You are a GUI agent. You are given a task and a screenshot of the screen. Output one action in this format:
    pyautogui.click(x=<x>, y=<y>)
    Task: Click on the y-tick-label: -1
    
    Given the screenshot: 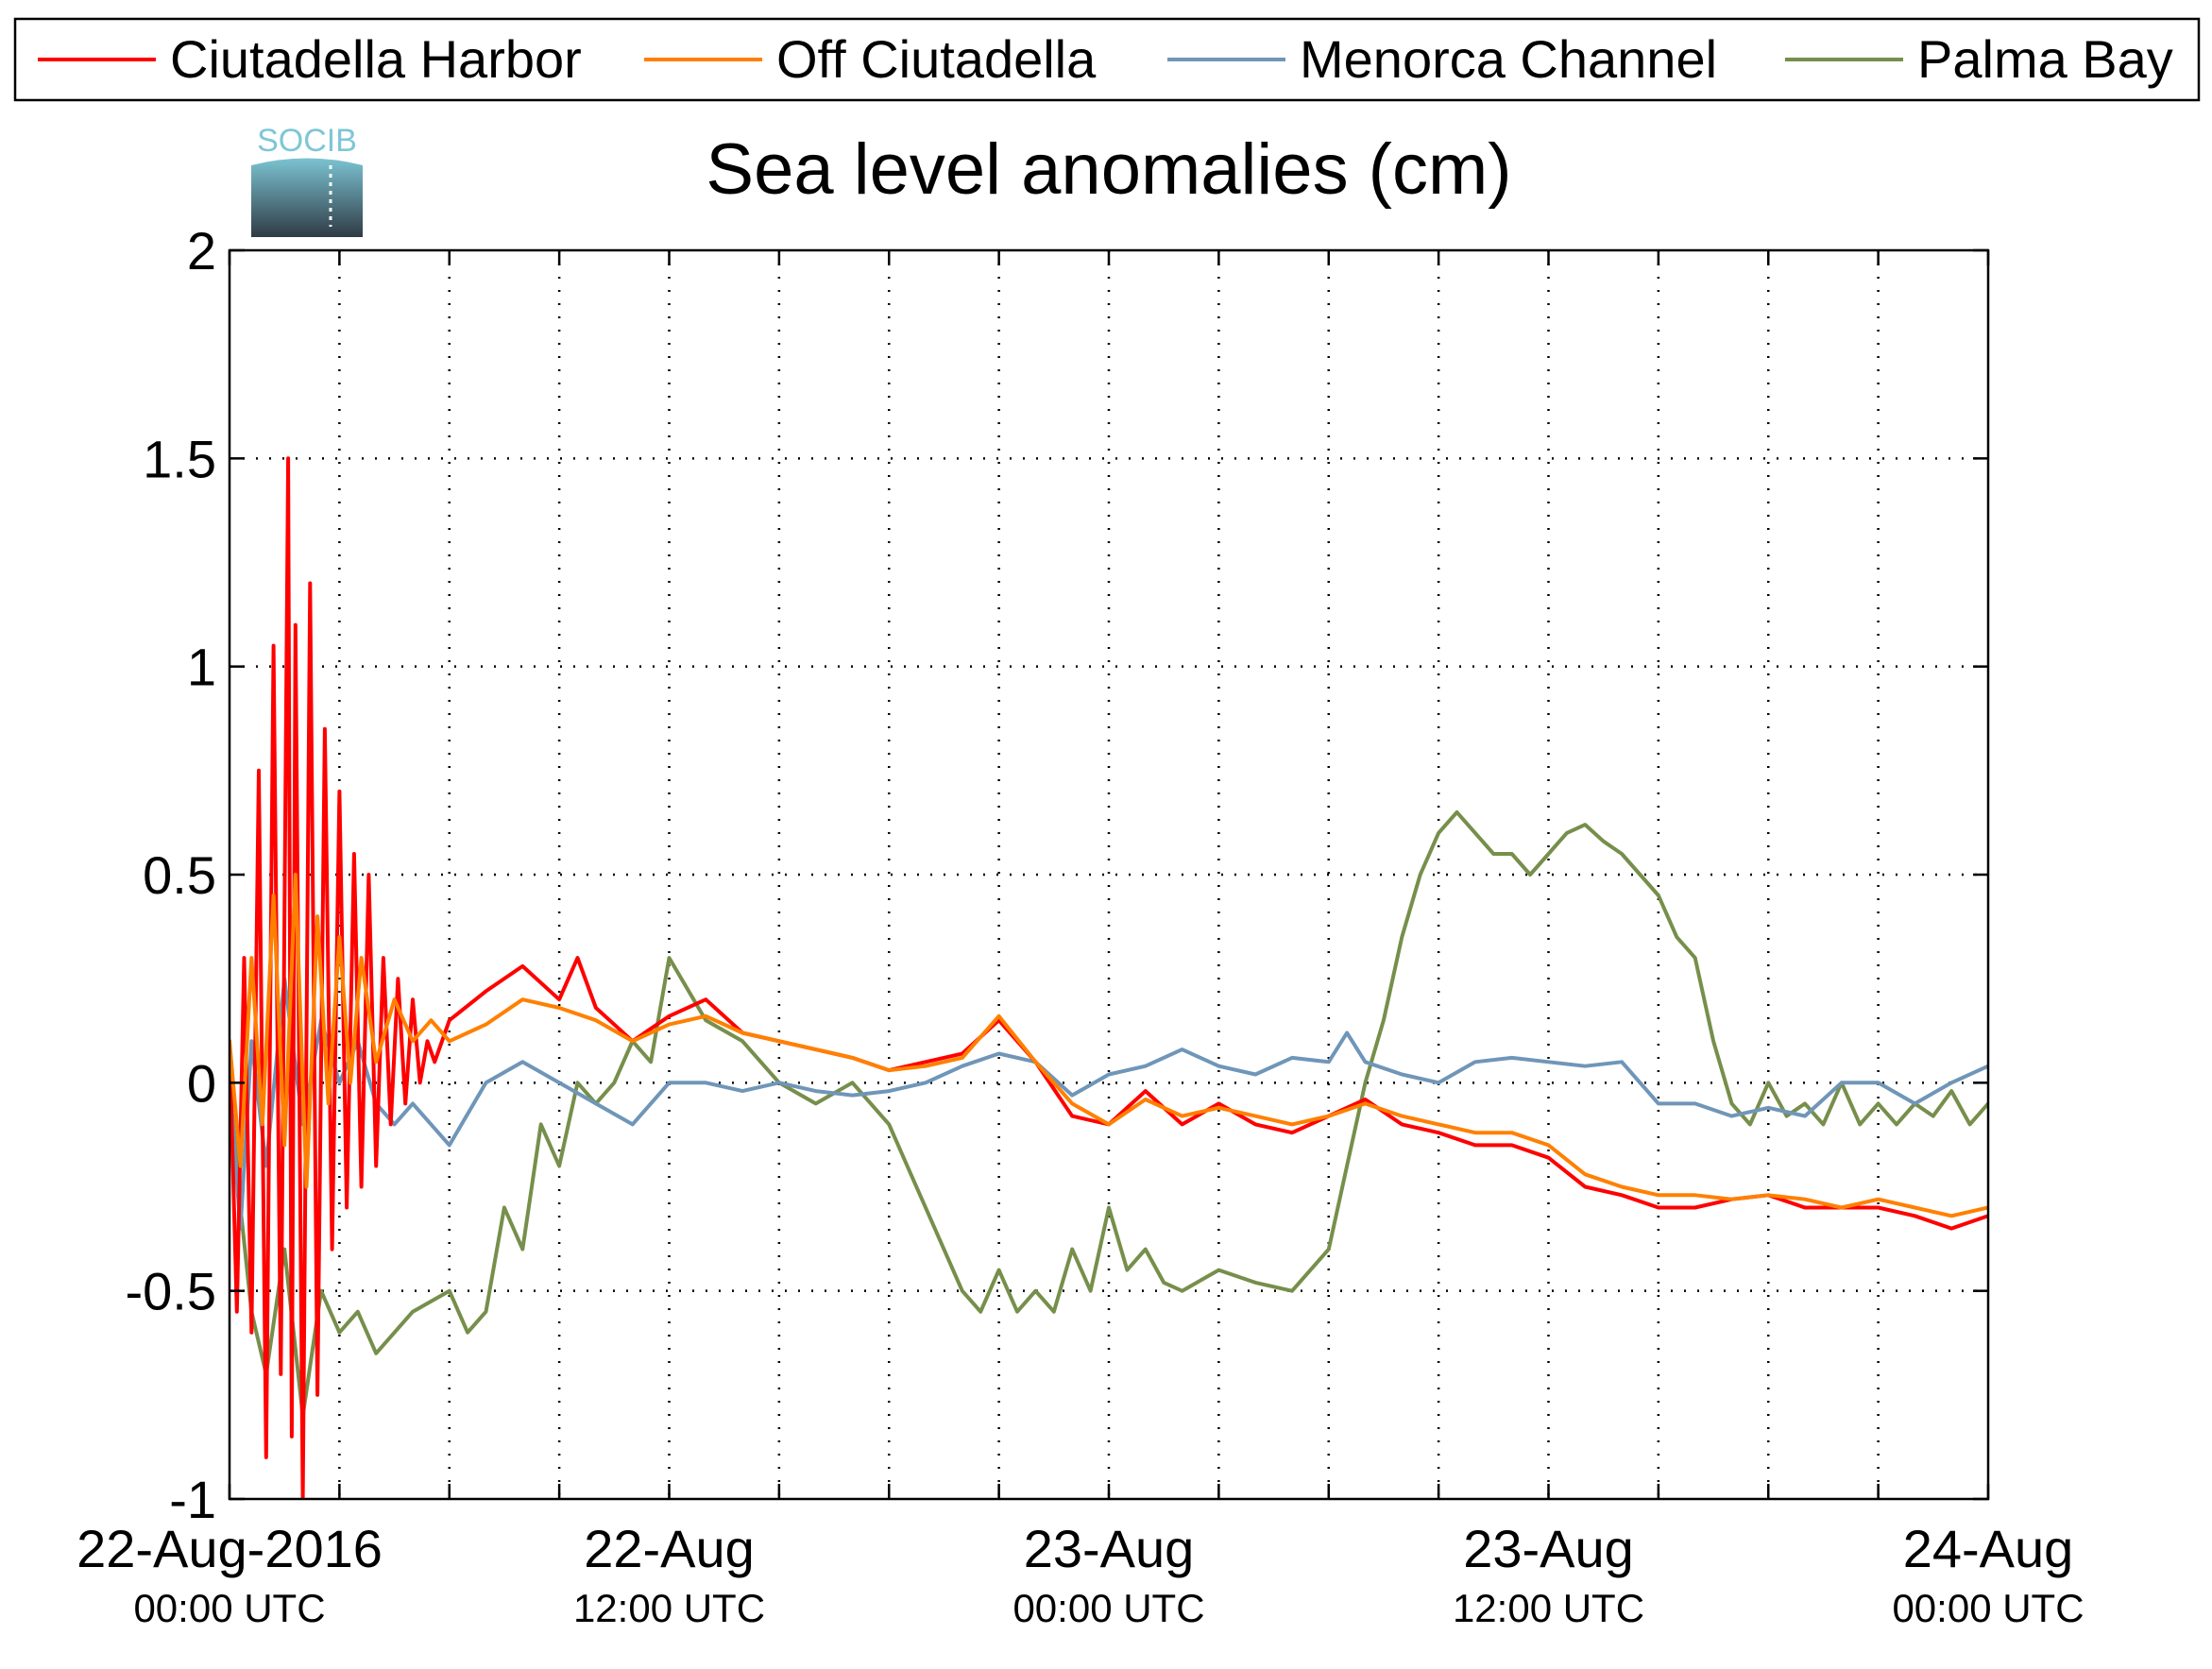 What is the action you would take?
    pyautogui.click(x=192, y=1499)
    